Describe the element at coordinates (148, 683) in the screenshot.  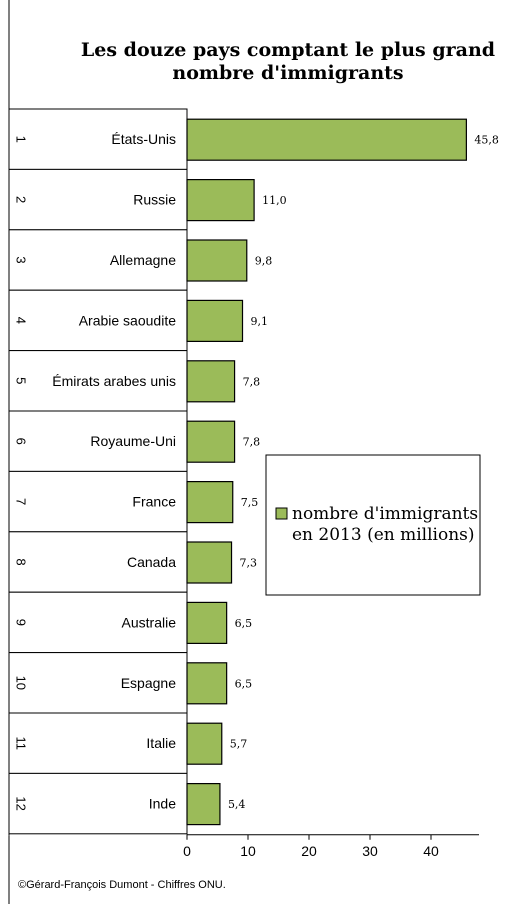
I see `category-label: Espagne` at that location.